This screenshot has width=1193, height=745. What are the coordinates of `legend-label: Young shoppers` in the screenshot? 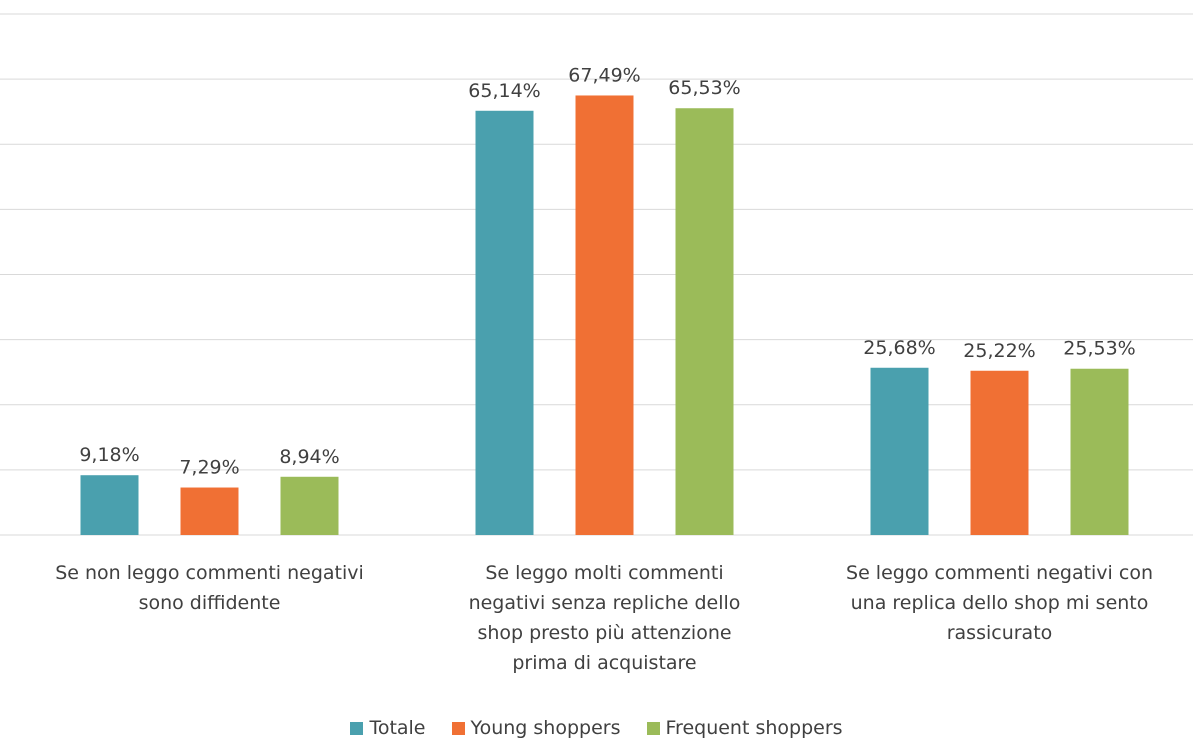 It's located at (545, 728).